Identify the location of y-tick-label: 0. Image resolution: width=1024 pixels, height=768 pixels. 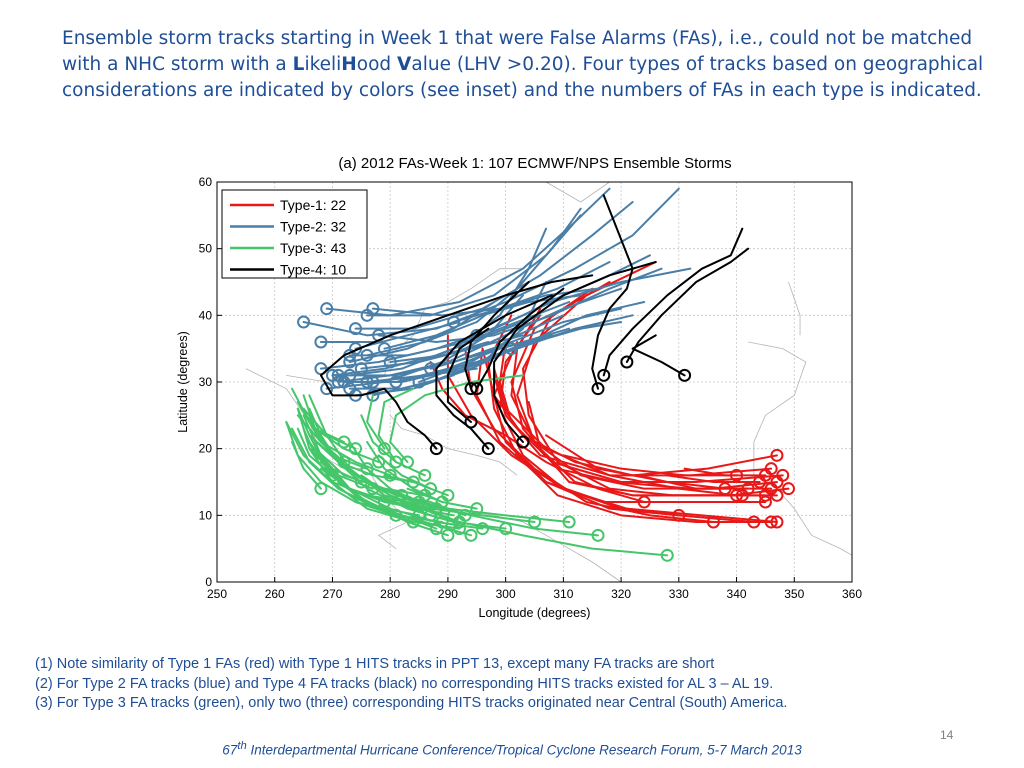
(208, 582).